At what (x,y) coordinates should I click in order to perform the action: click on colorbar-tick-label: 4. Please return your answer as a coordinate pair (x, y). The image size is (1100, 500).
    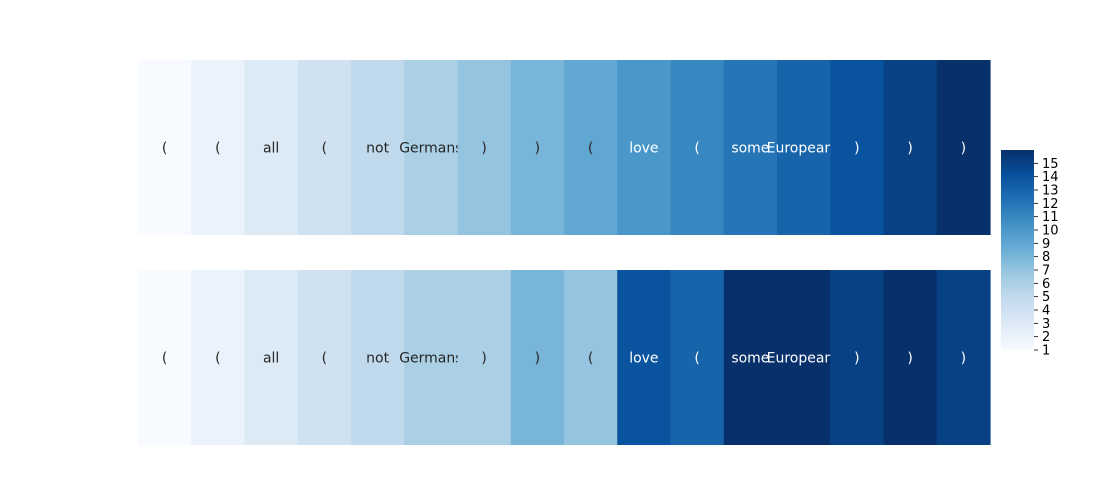
    Looking at the image, I should click on (1046, 311).